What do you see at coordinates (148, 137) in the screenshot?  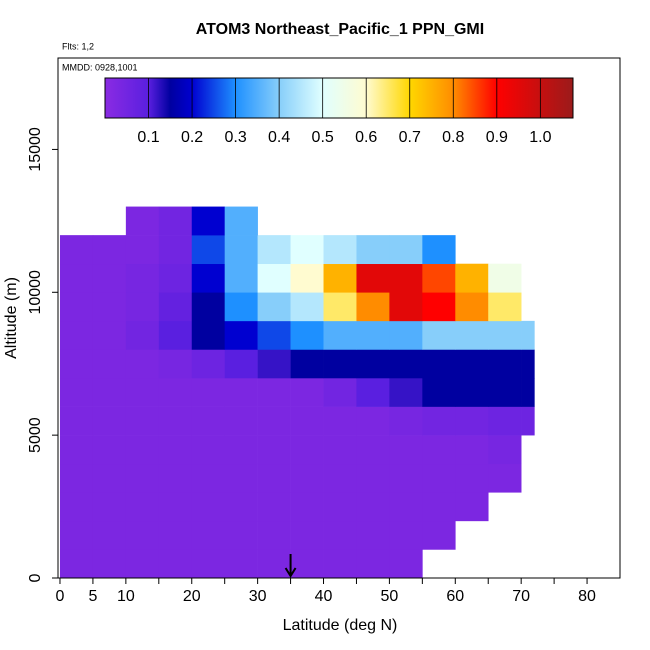 I see `colorbar-tick-label: 0.1` at bounding box center [148, 137].